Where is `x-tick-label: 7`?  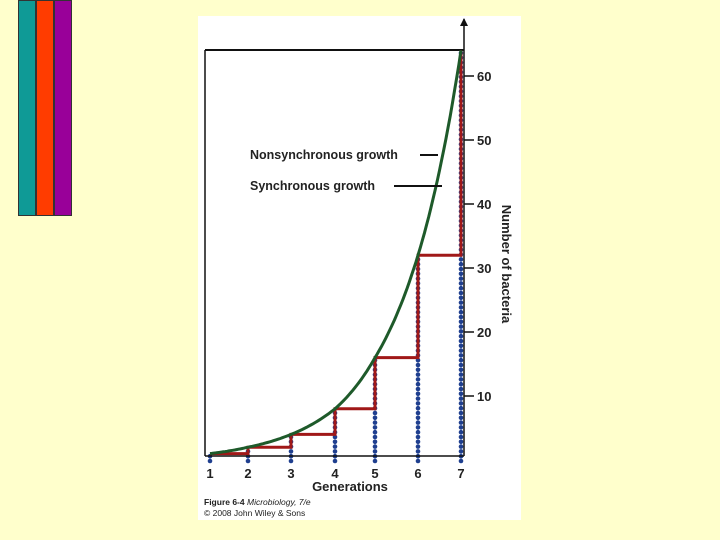 x-tick-label: 7 is located at coordinates (460, 473).